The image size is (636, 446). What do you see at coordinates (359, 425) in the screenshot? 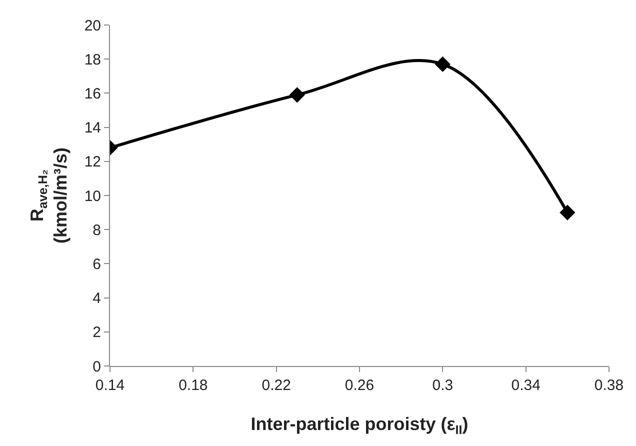
I see `x-axis-title: Inter-particle poroisty (ε$_{II}$)` at bounding box center [359, 425].